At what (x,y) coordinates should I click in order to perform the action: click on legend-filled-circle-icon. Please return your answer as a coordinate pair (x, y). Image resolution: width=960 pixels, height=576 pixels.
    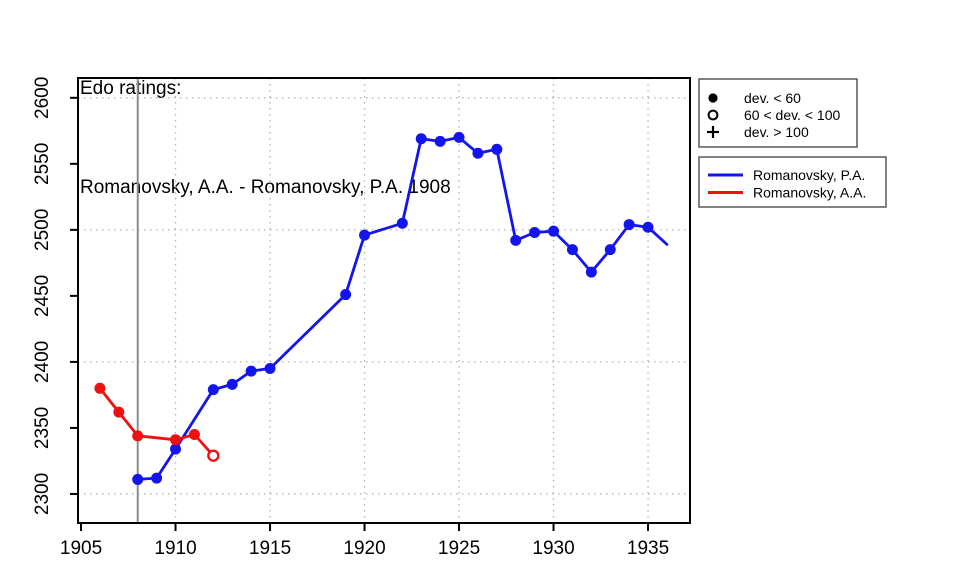
    Looking at the image, I should click on (713, 98).